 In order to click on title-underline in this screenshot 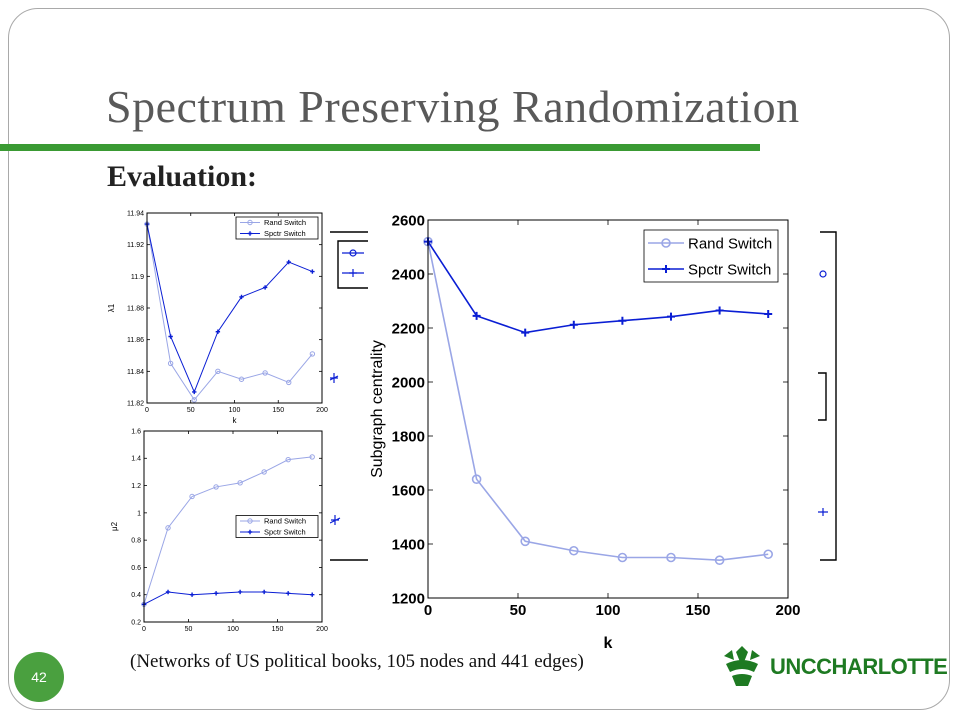, I will do `click(380, 147)`.